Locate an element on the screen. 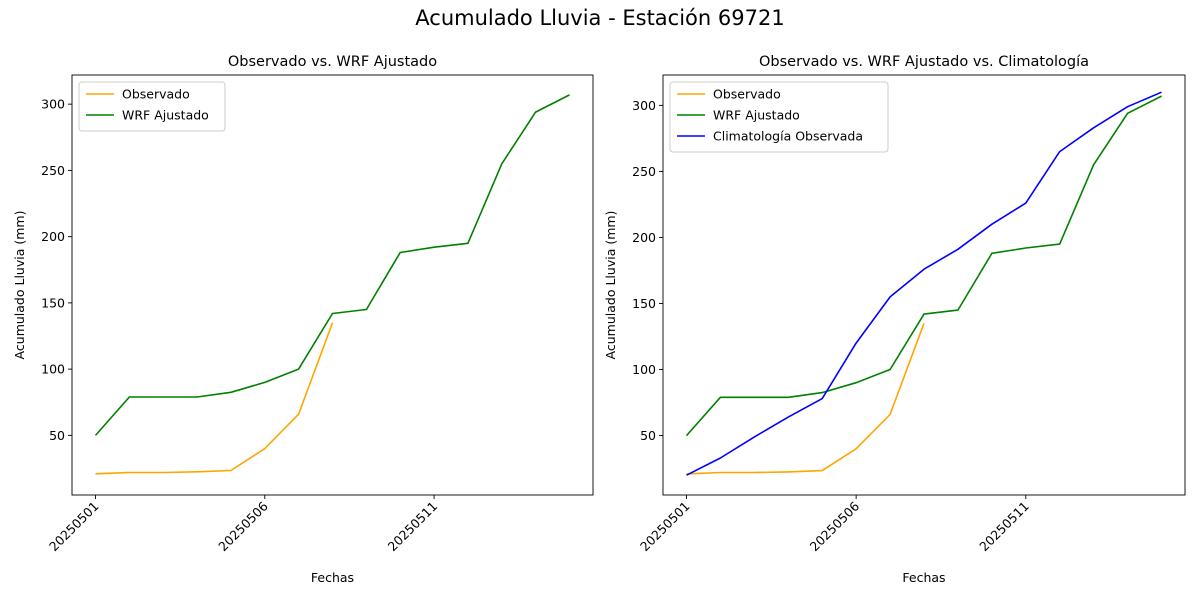  legend: Observado WRF Ajustado is located at coordinates (152, 106).